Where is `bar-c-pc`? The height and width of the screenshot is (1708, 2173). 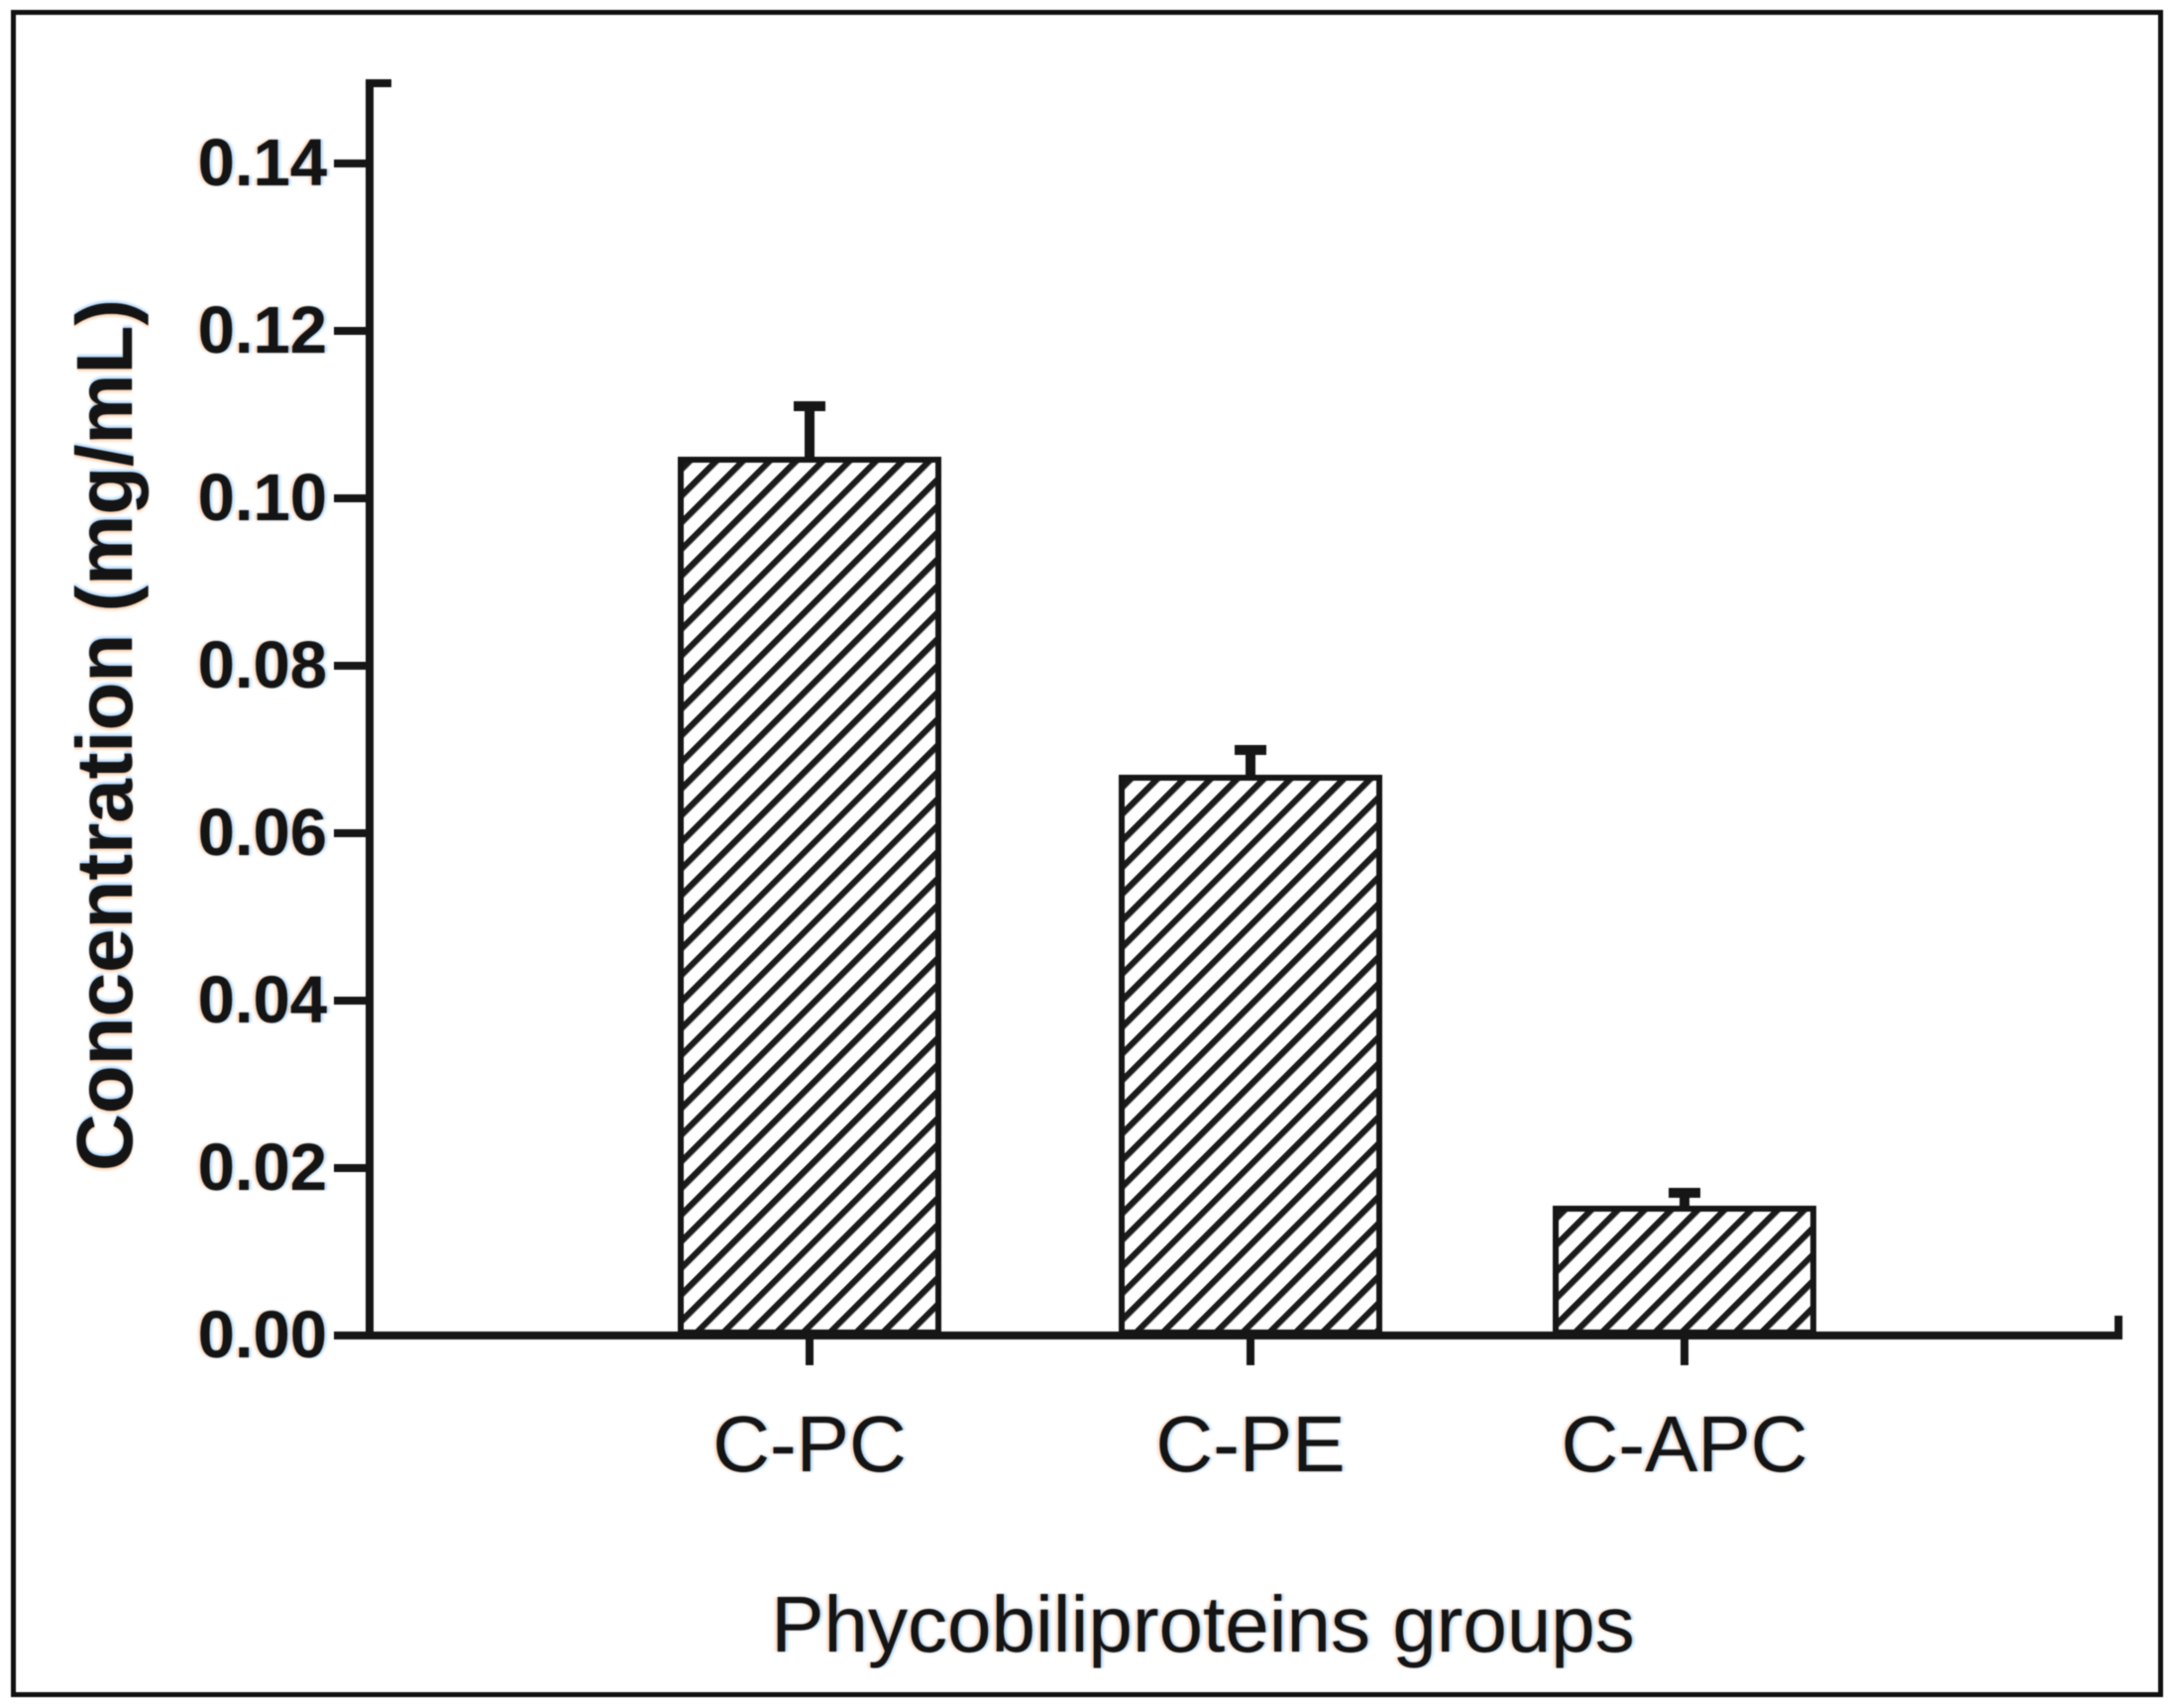
bar-c-pc is located at coordinates (809, 896).